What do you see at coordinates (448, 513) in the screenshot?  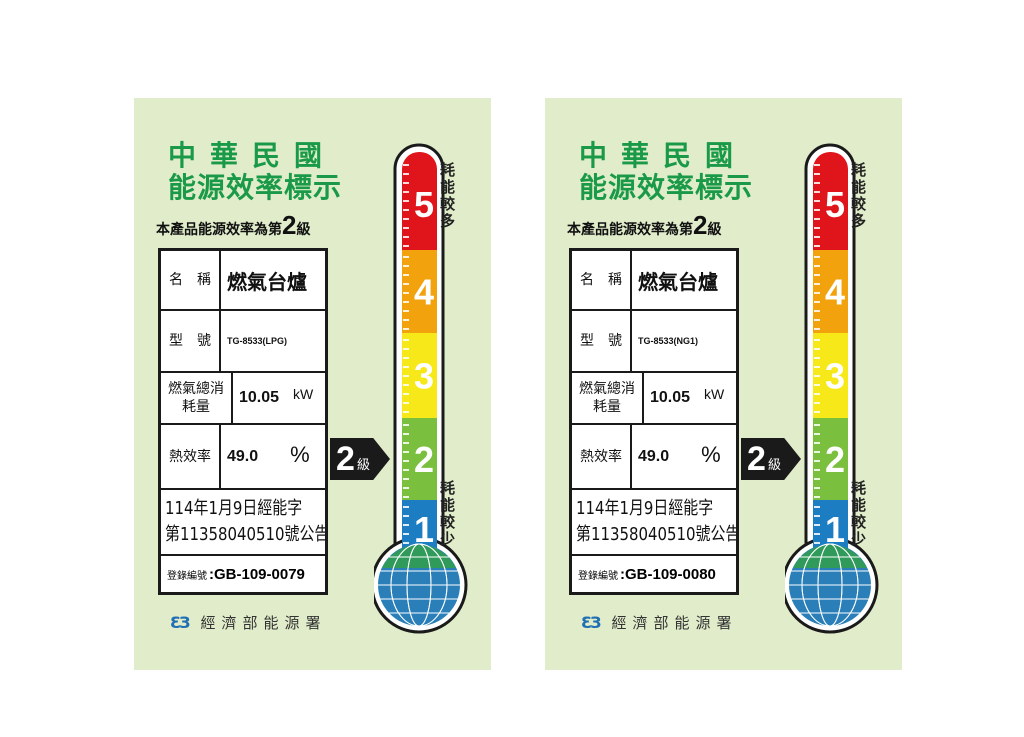 I see `less-energy-text: 耗能較少` at bounding box center [448, 513].